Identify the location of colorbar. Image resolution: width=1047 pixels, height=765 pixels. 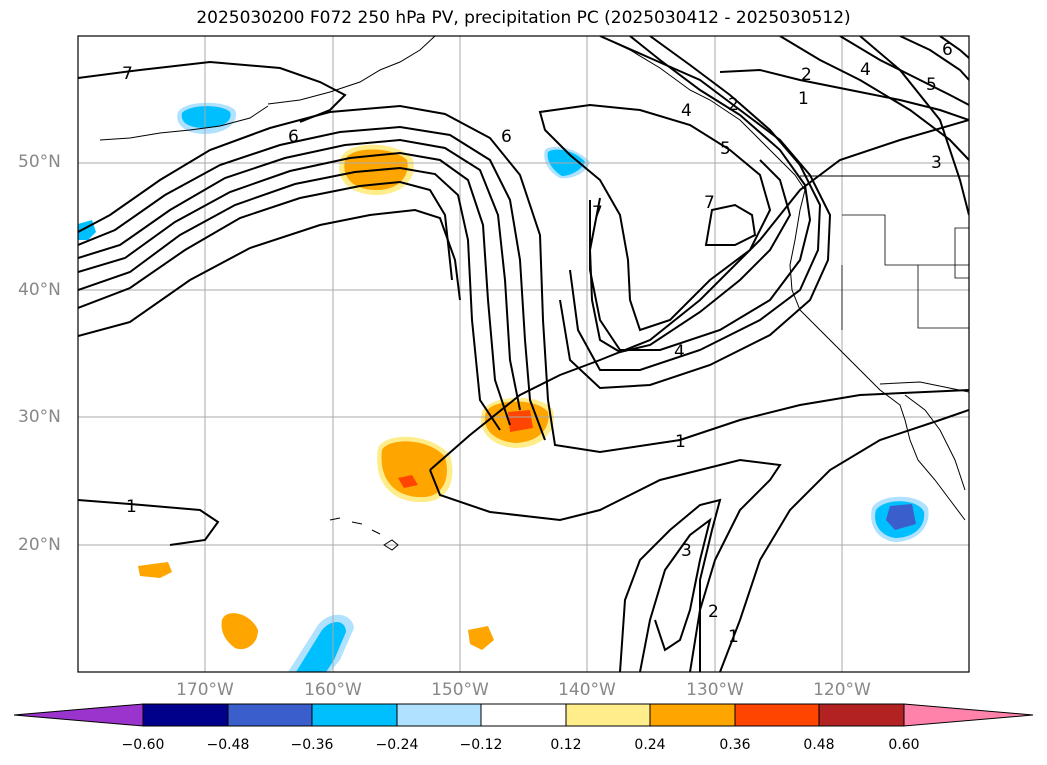
(523, 715).